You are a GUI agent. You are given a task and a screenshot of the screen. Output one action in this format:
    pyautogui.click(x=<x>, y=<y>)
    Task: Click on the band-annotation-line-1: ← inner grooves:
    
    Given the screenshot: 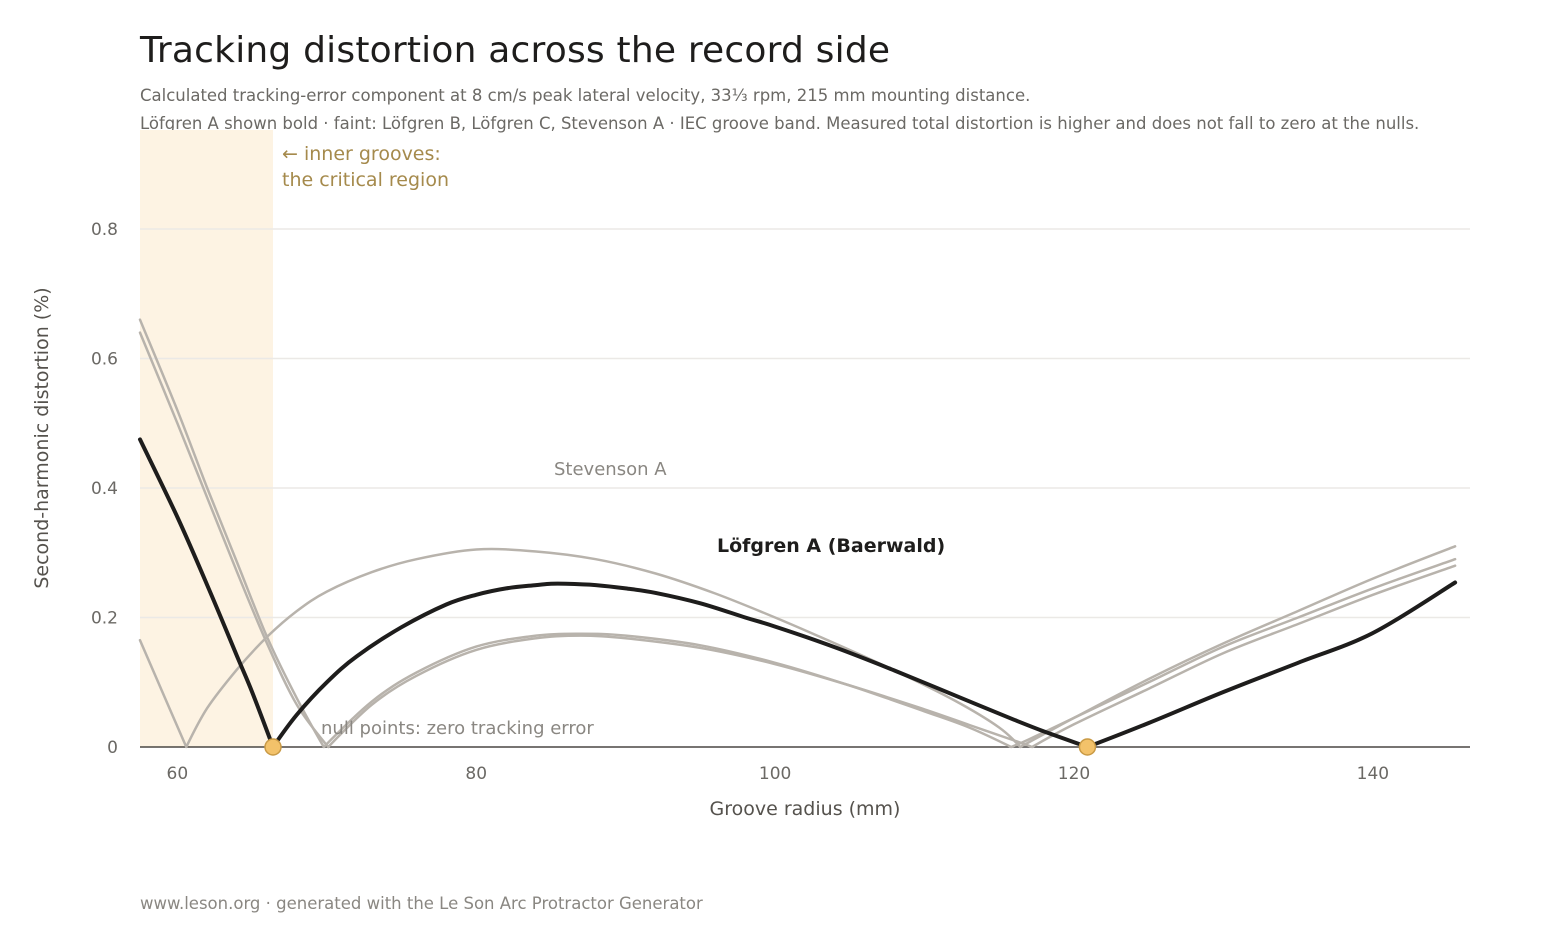 What is the action you would take?
    pyautogui.click(x=361, y=154)
    